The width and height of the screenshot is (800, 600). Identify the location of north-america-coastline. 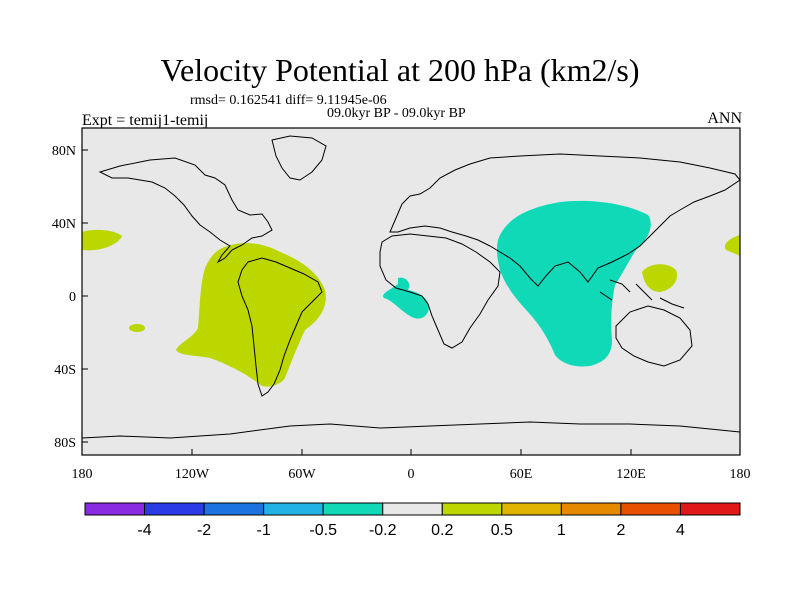
(185, 210).